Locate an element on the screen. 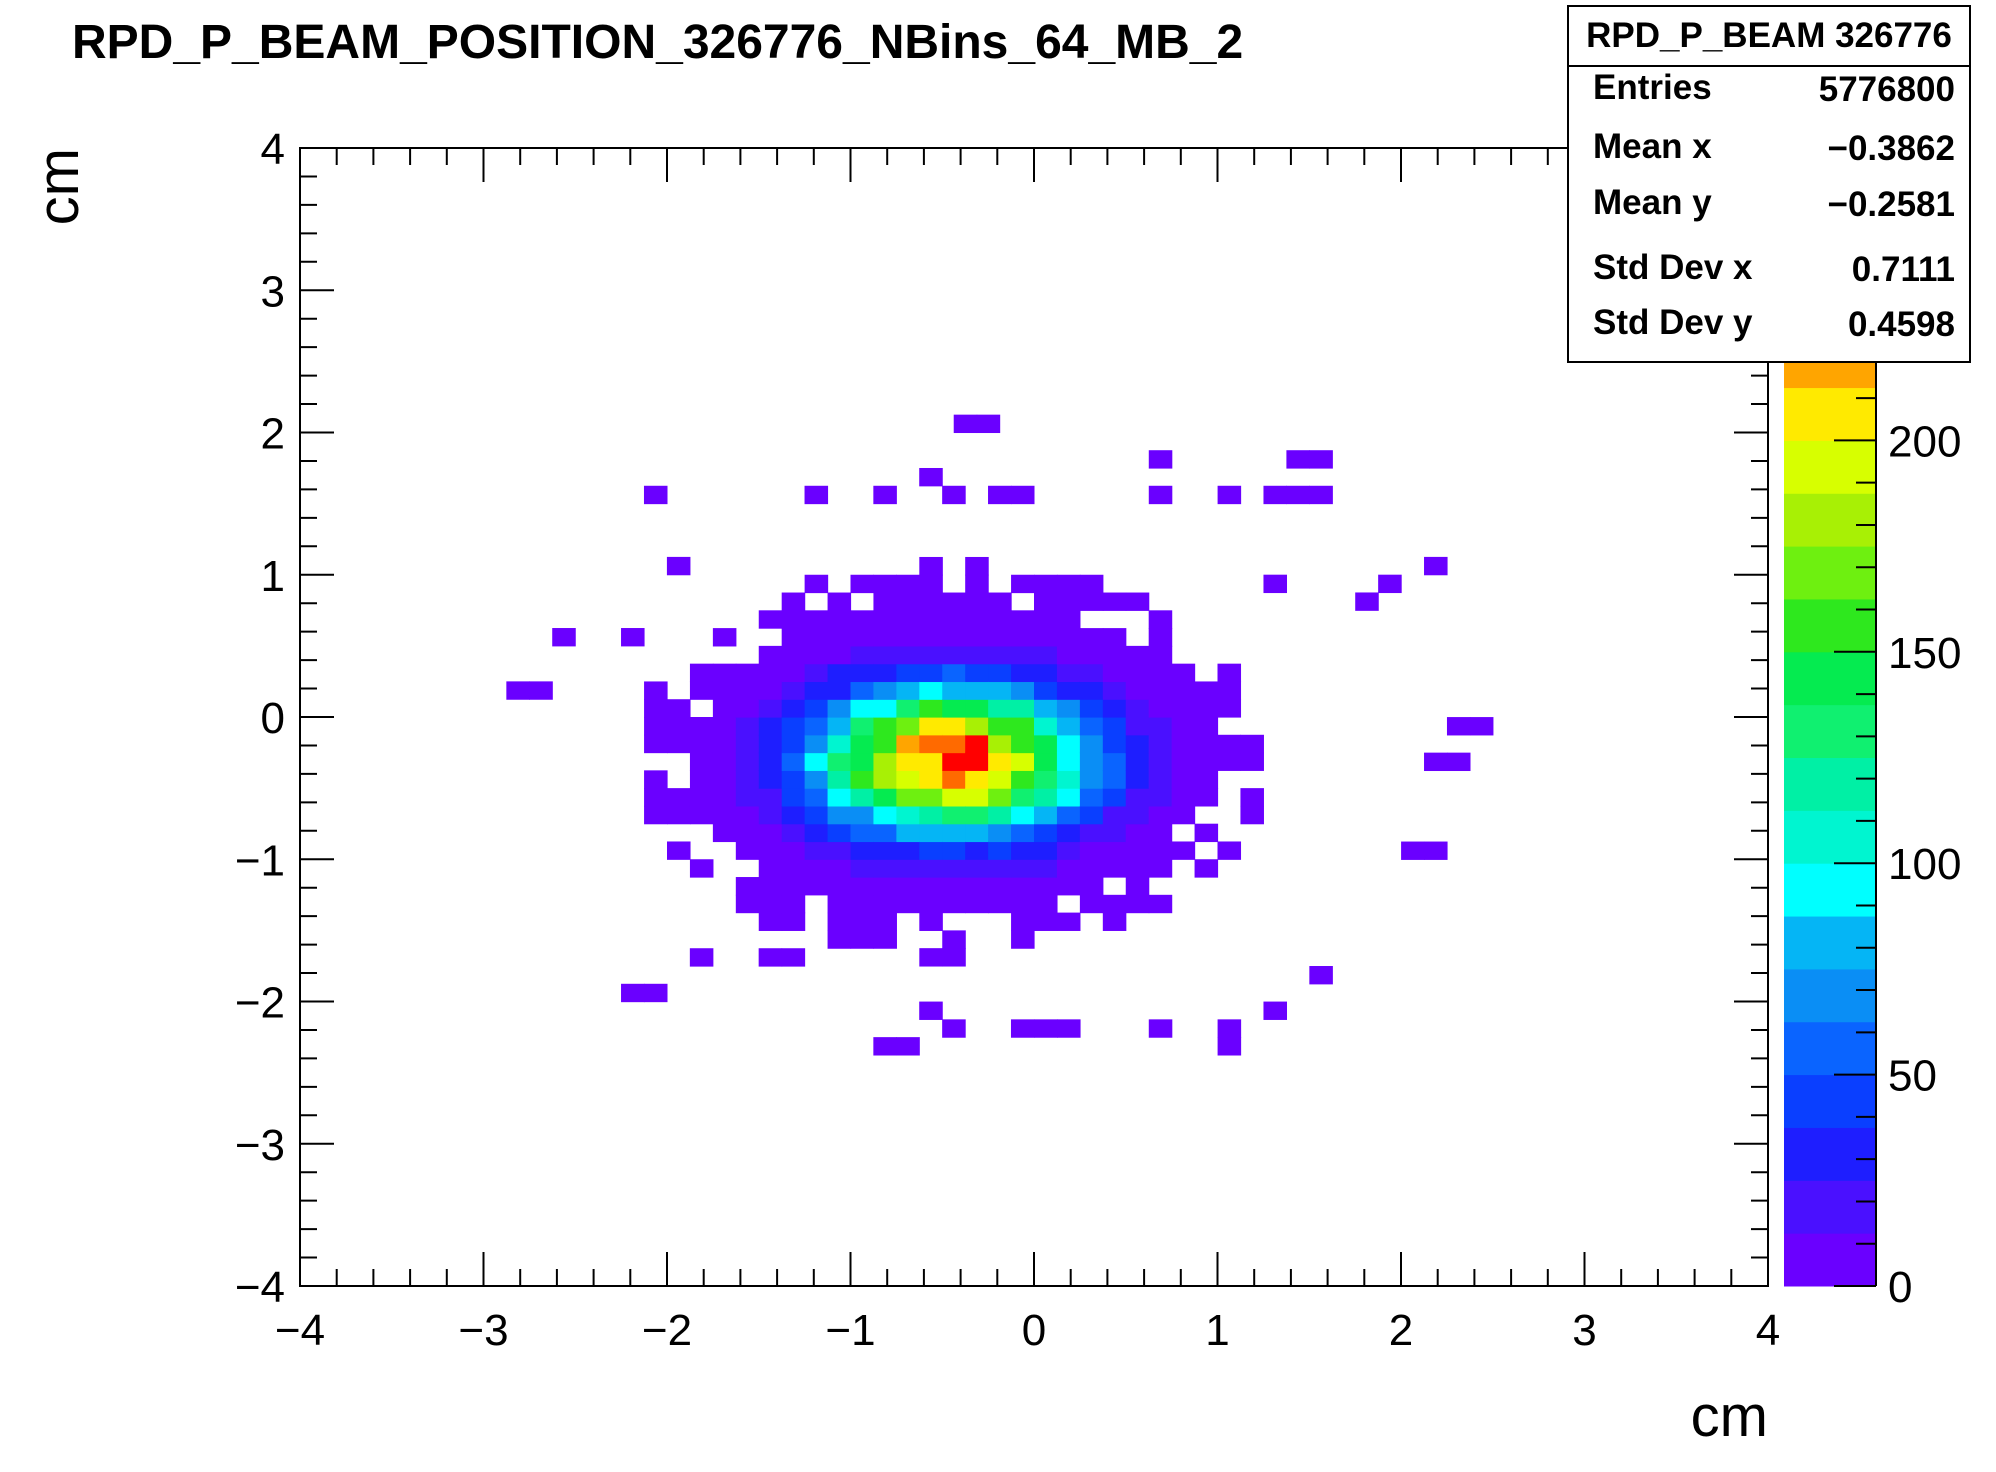  y-tick-label: −1 is located at coordinates (260, 860).